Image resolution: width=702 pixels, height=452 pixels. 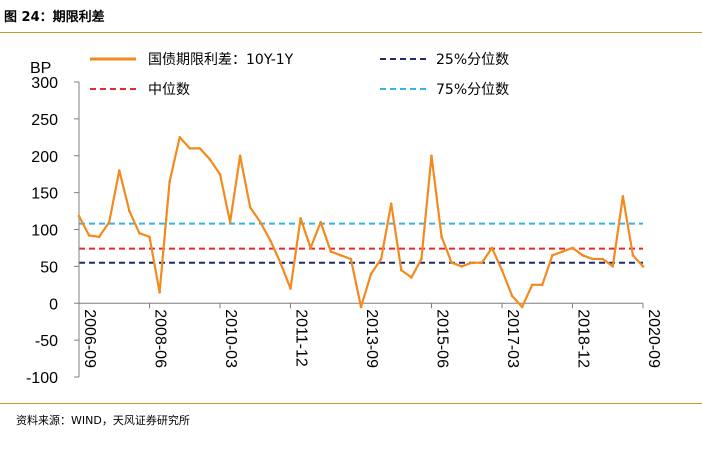 What do you see at coordinates (653, 338) in the screenshot?
I see `x-tick-label: 2020-09` at bounding box center [653, 338].